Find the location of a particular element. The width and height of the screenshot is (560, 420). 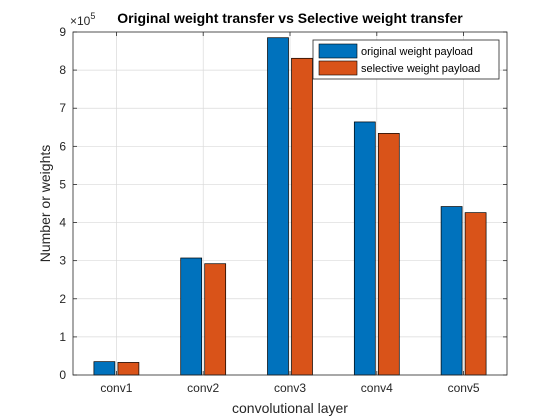

x-tick-label: conv1 is located at coordinates (116, 388).